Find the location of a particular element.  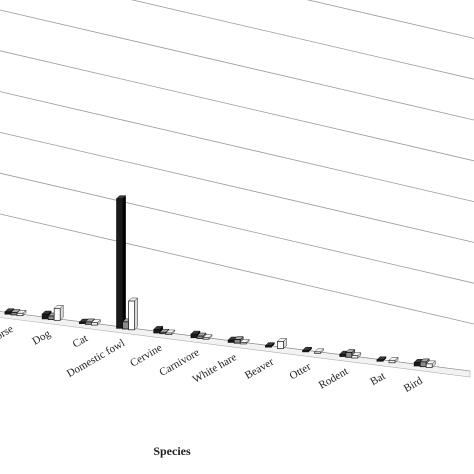

tick-label: Cervine is located at coordinates (146, 356).